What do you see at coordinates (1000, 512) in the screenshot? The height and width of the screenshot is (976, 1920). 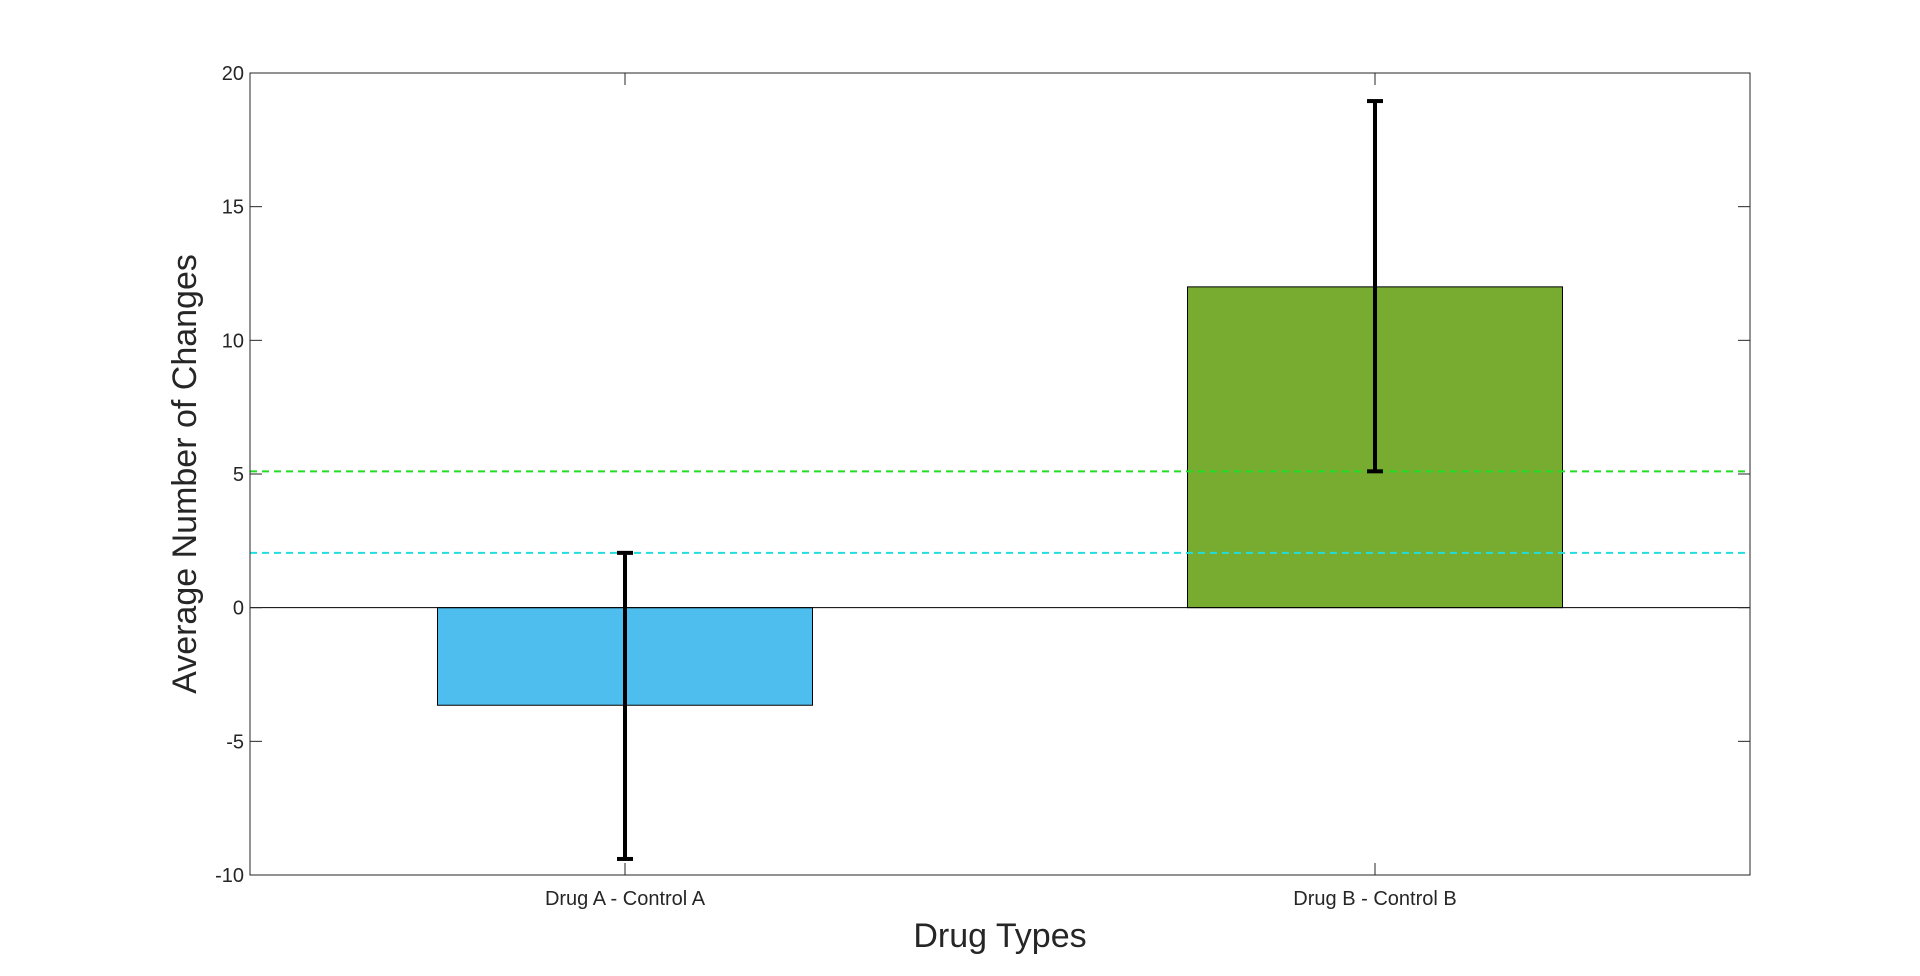 I see `reference-lines-layer` at bounding box center [1000, 512].